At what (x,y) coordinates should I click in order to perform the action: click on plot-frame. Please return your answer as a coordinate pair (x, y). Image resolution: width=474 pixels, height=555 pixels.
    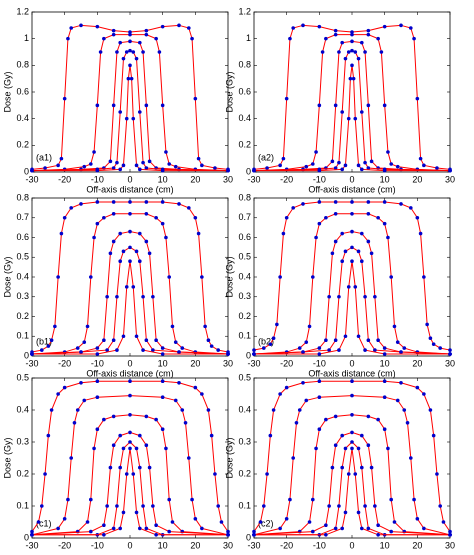
    Looking at the image, I should click on (352, 277).